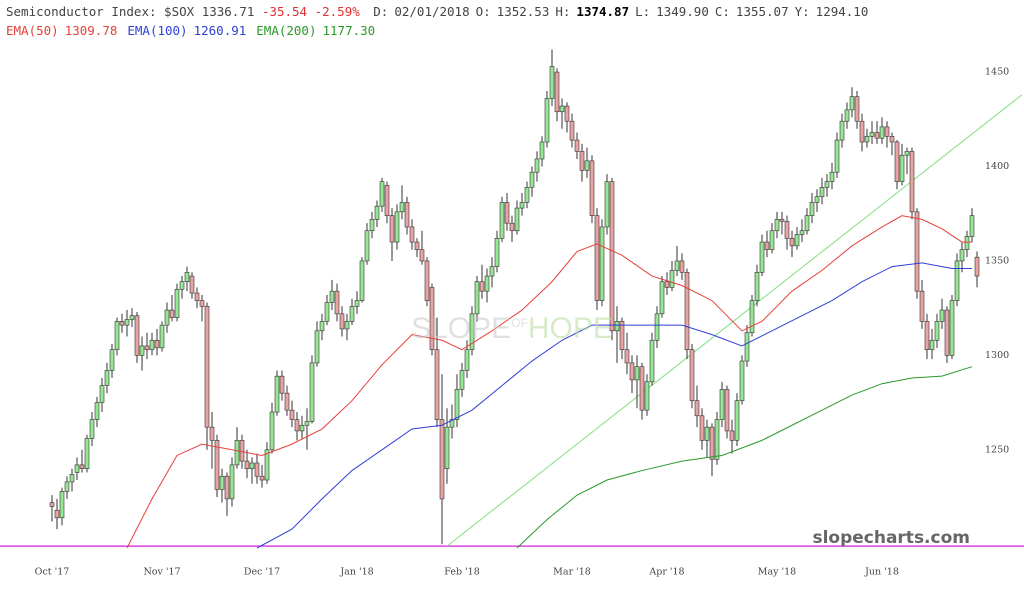 This screenshot has width=1024, height=590. Describe the element at coordinates (286, 30) in the screenshot. I see `legend-name: EMA(200)` at that location.